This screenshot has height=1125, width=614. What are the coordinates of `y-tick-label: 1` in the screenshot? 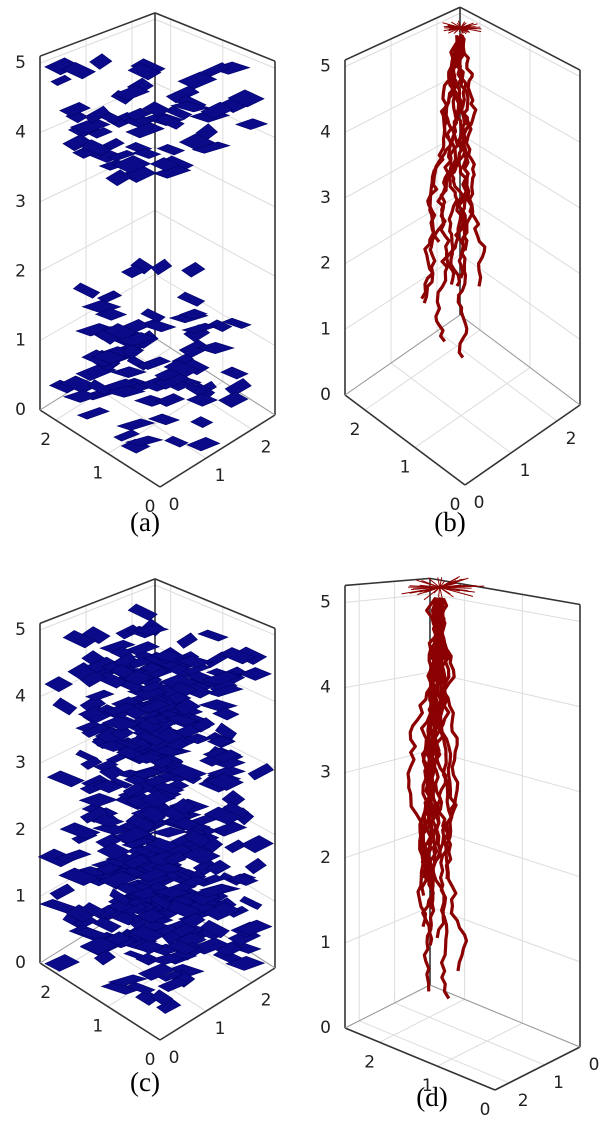 It's located at (220, 476).